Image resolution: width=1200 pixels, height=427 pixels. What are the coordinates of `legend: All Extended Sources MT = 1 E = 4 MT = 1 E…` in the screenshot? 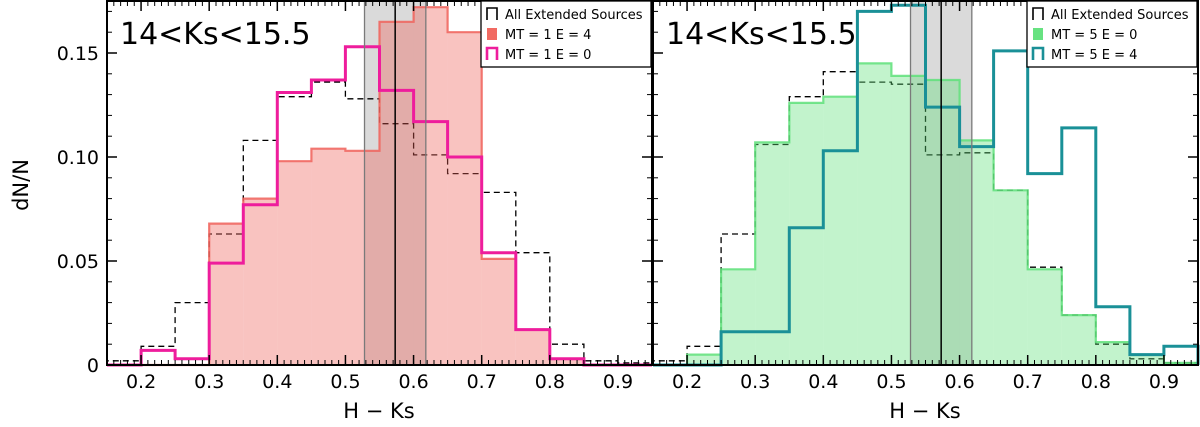 It's located at (566, 34).